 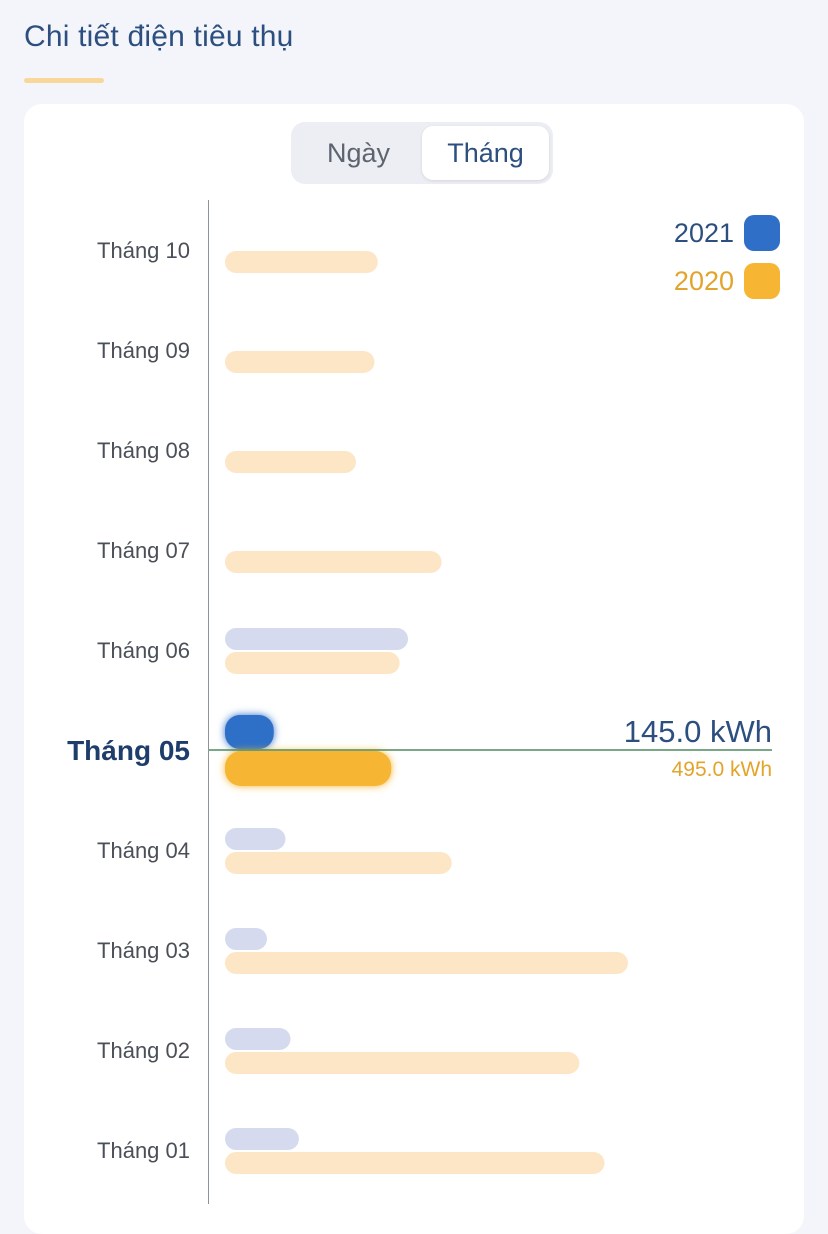 I want to click on legend-label-2021: 2021, so click(x=703, y=232).